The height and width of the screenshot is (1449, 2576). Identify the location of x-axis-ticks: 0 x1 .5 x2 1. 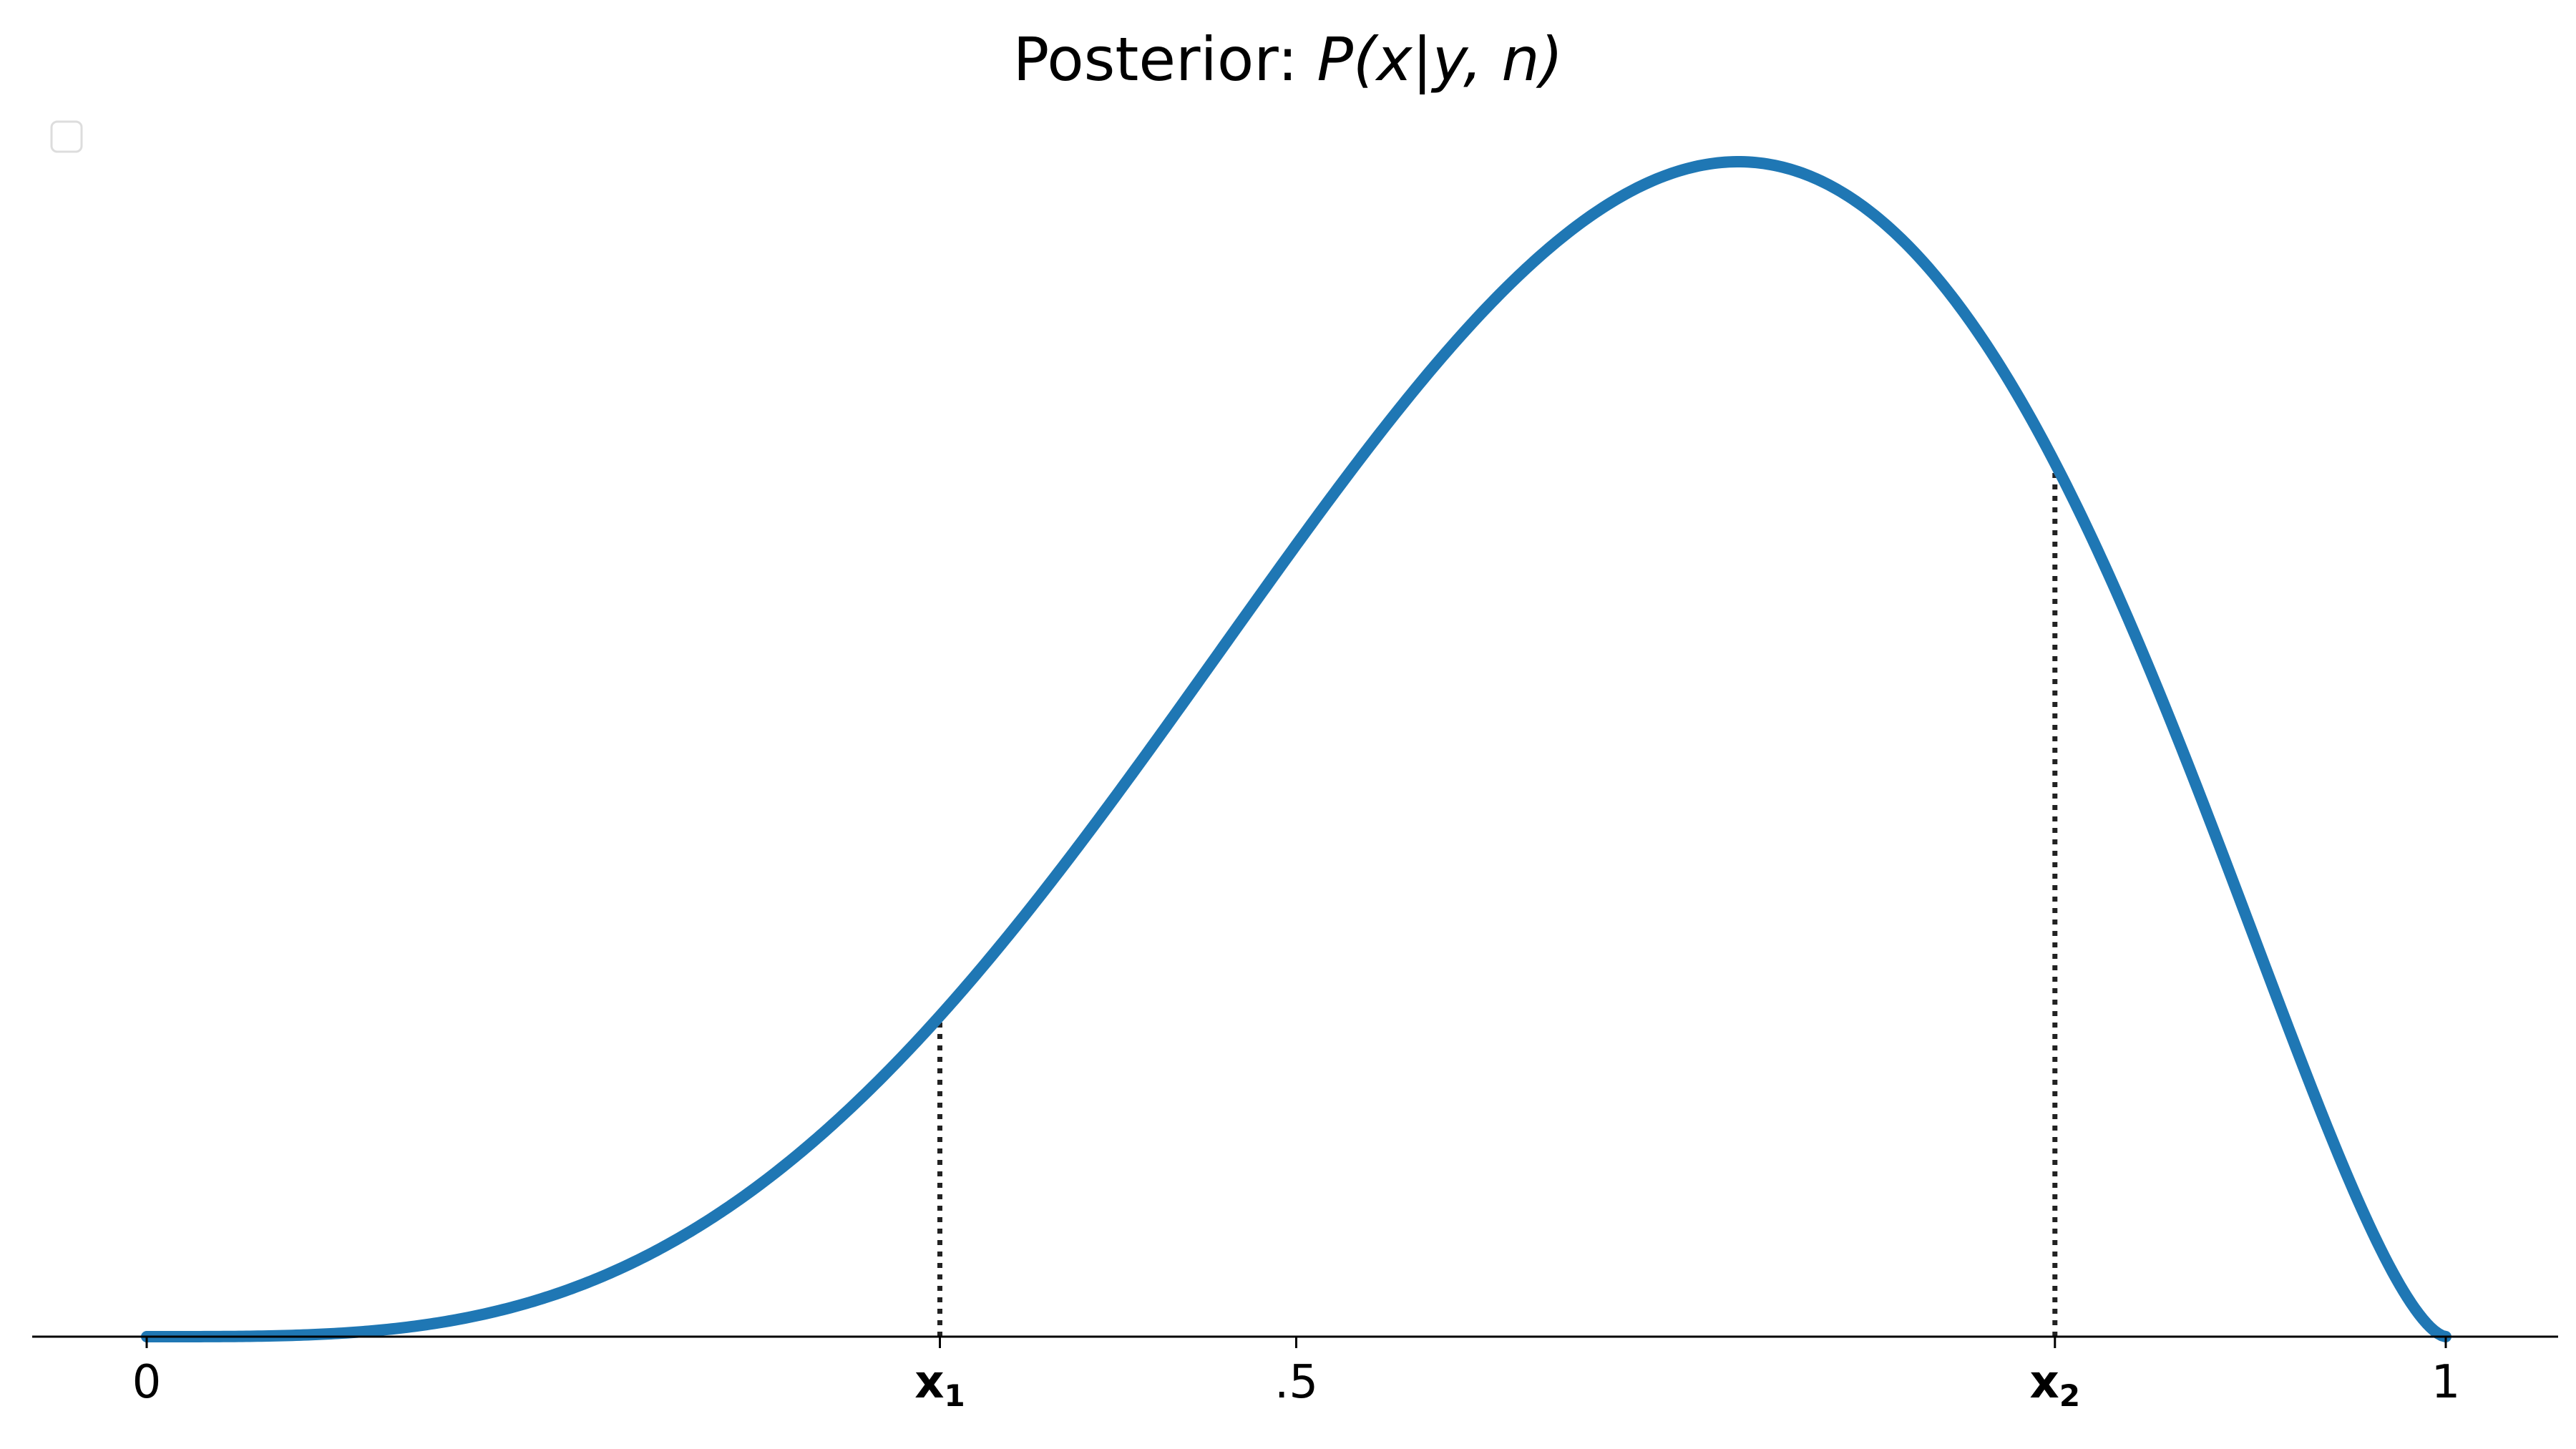
(1296, 1375).